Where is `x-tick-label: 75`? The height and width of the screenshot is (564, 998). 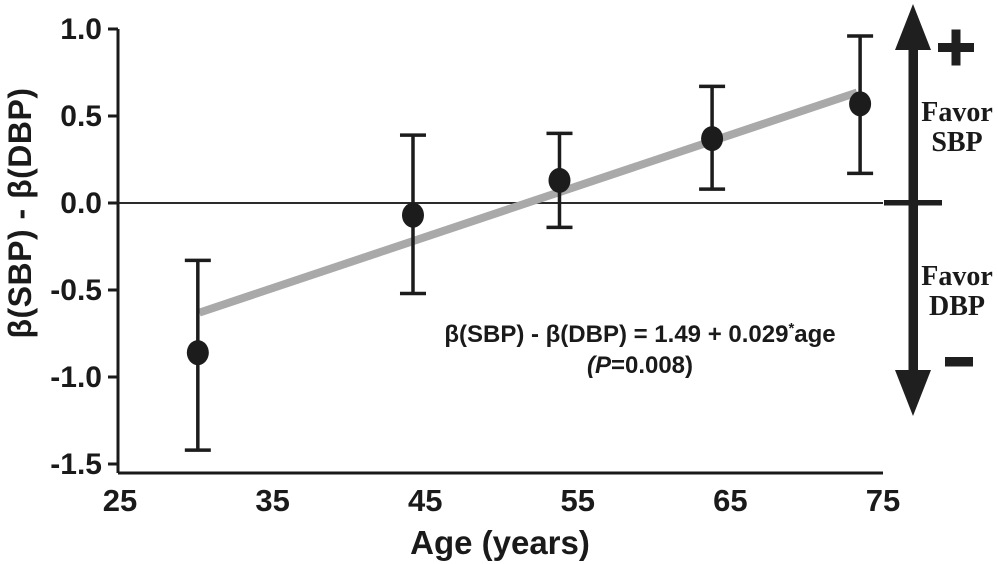
x-tick-label: 75 is located at coordinates (883, 500).